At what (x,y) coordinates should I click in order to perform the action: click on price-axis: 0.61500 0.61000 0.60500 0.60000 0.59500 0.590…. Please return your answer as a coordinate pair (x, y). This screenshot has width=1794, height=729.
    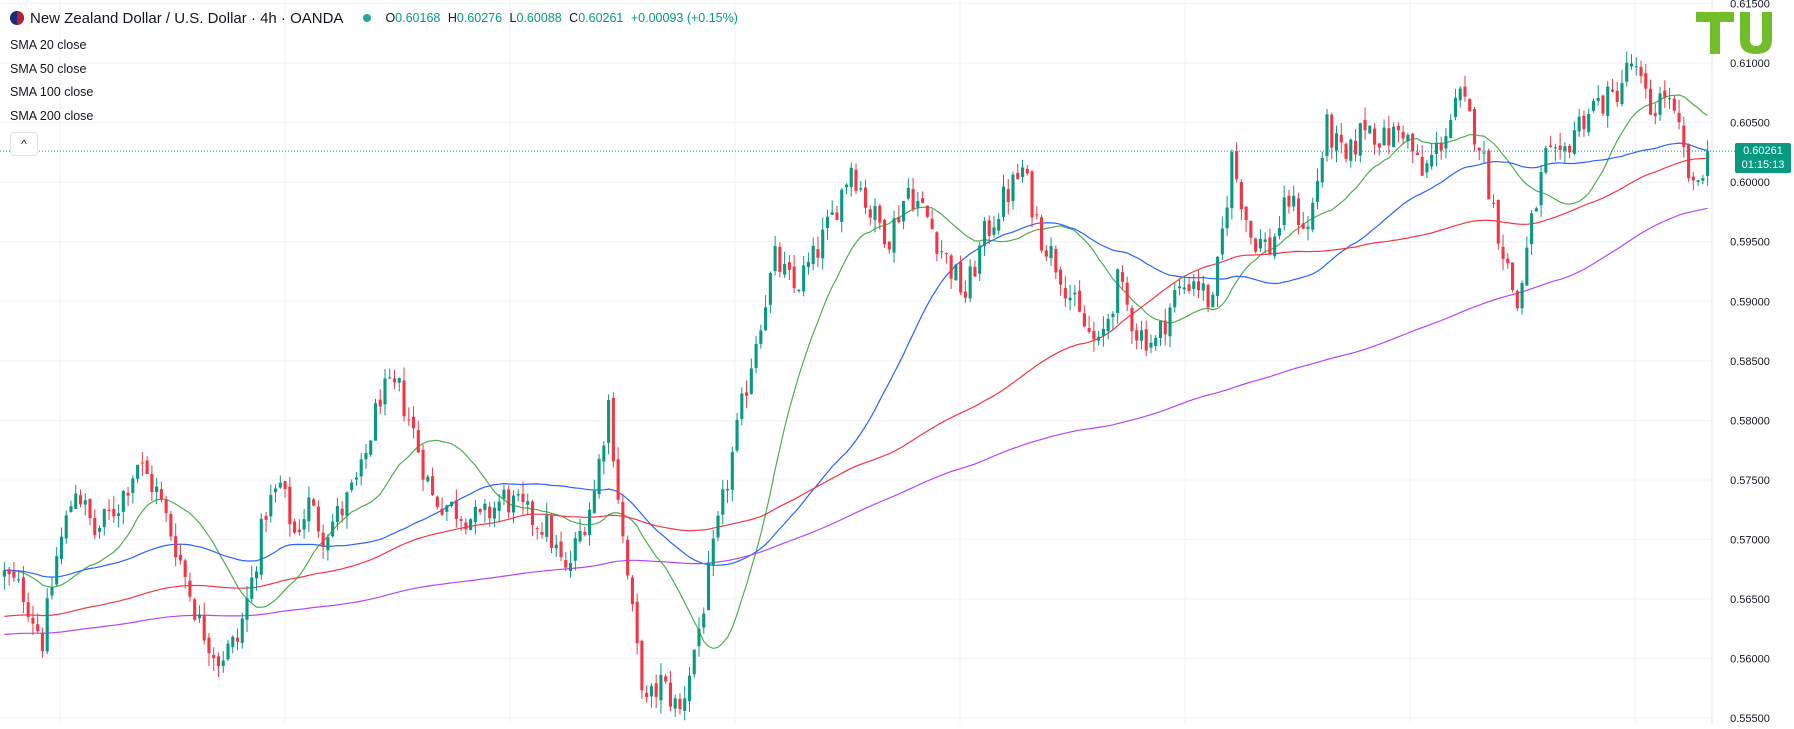
    Looking at the image, I should click on (1750, 362).